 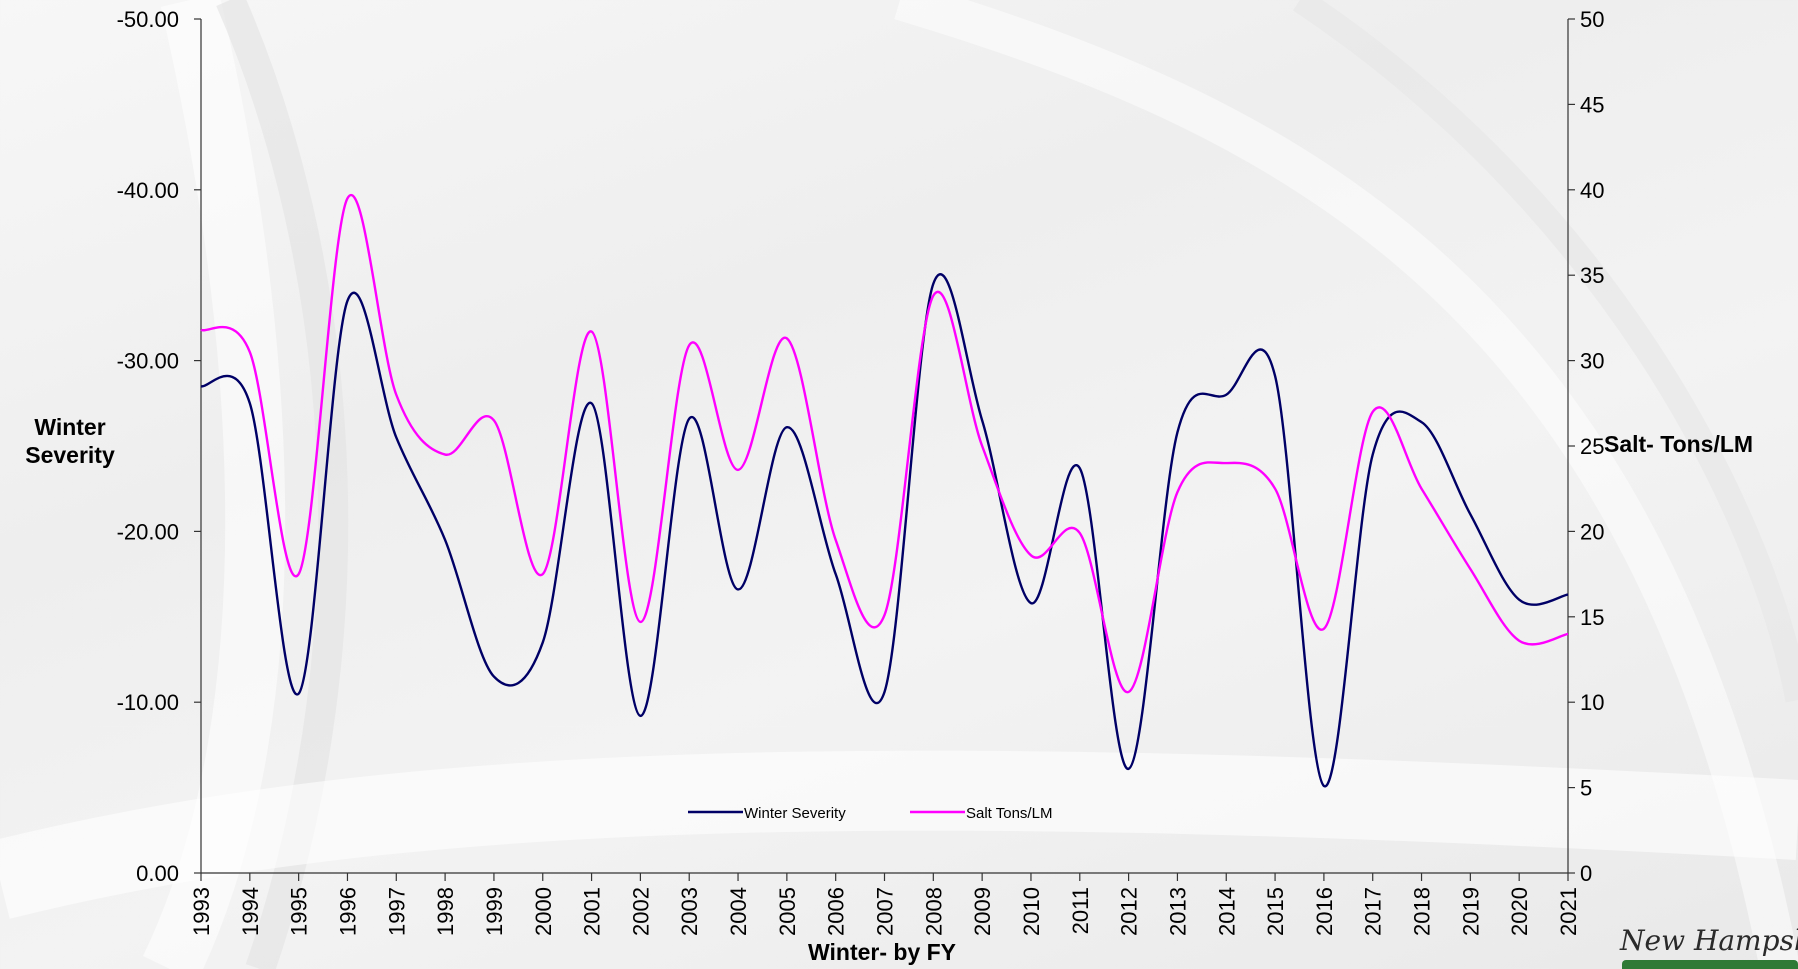 What do you see at coordinates (347, 911) in the screenshot?
I see `x-tick-label: 1996` at bounding box center [347, 911].